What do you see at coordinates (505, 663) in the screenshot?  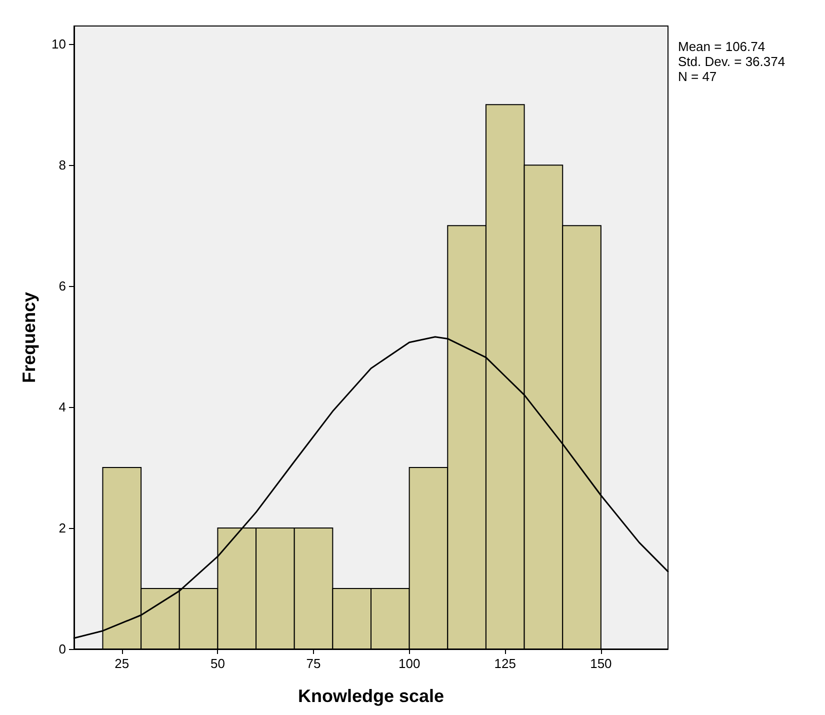 I see `x-tick-label: 125` at bounding box center [505, 663].